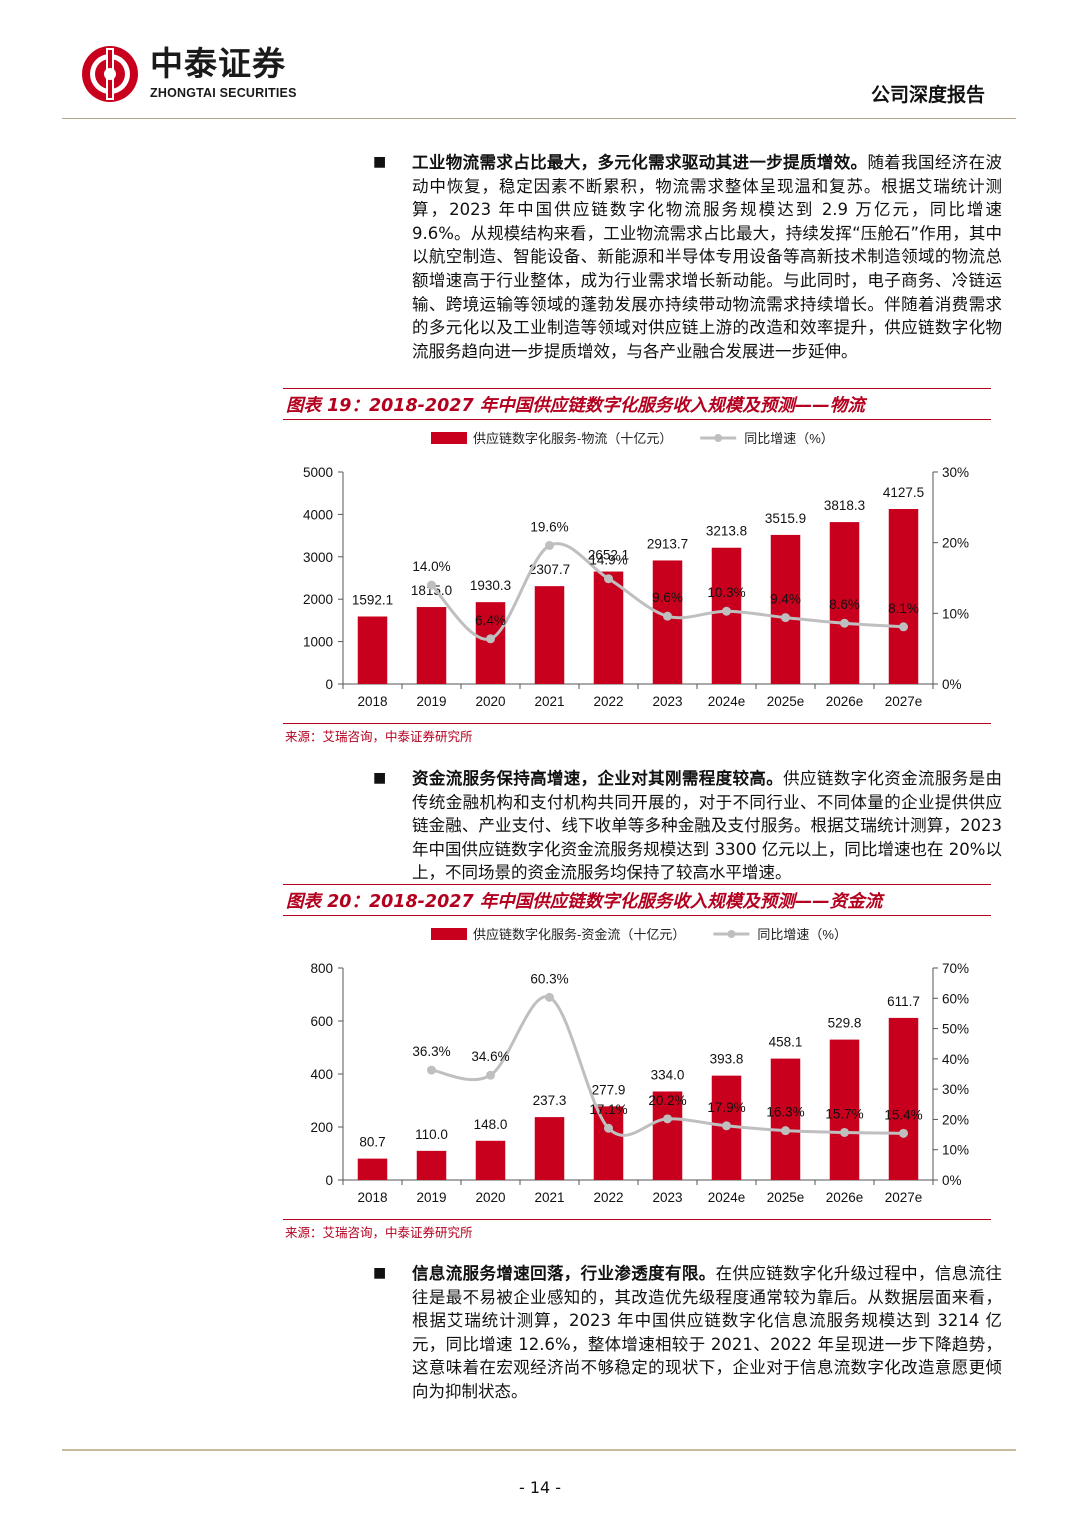  Describe the element at coordinates (449, 438) in the screenshot. I see `chart19-legend-bar-swatch` at that location.